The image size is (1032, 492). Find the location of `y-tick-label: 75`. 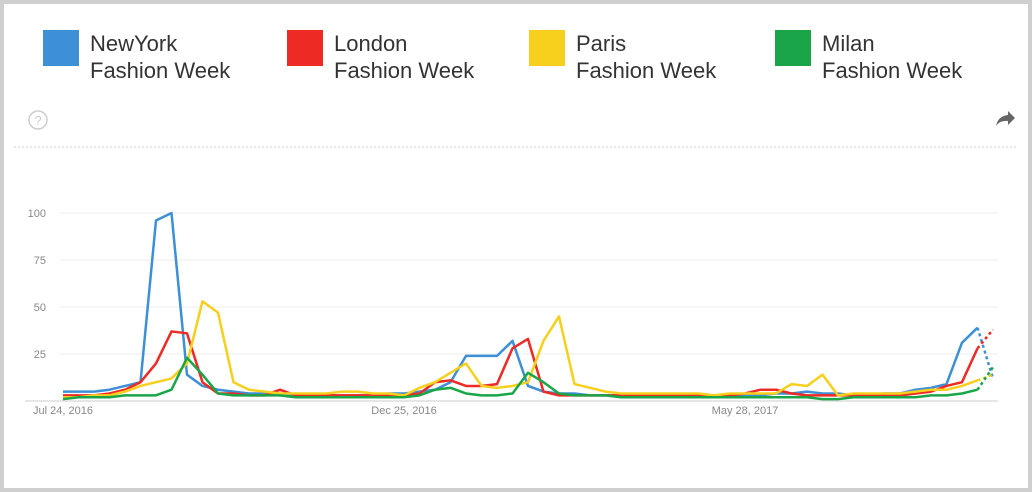

y-tick-label: 75 is located at coordinates (40, 261).